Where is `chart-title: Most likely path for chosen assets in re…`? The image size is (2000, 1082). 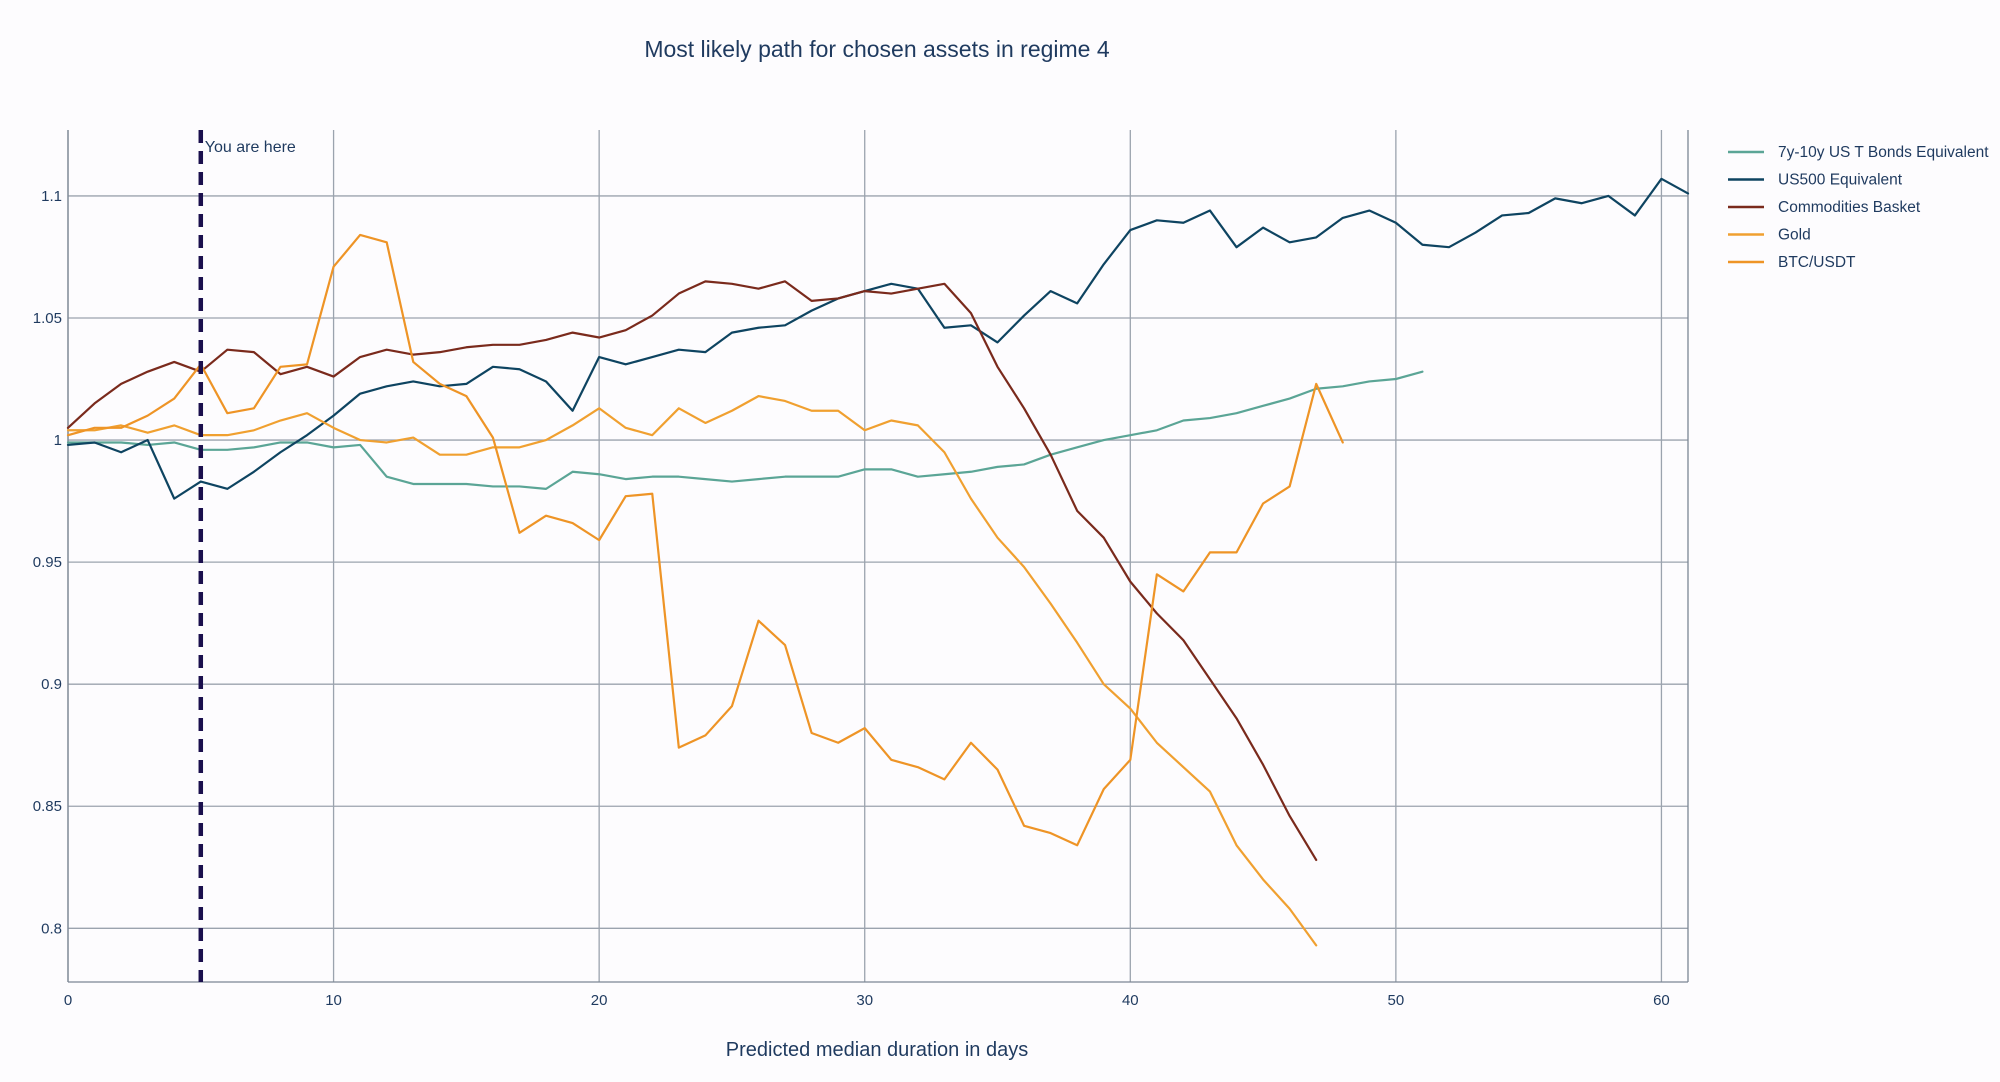
chart-title: Most likely path for chosen assets in re… is located at coordinates (877, 49).